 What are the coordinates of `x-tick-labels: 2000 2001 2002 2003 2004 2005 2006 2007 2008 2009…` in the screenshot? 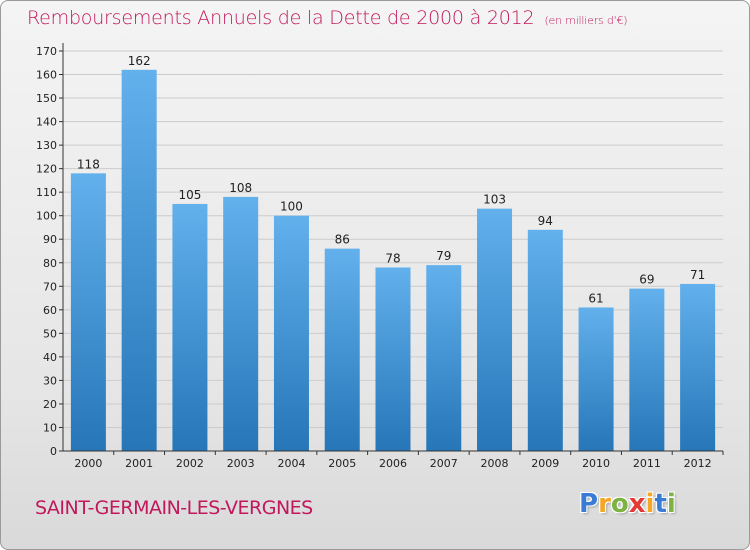 It's located at (392, 463).